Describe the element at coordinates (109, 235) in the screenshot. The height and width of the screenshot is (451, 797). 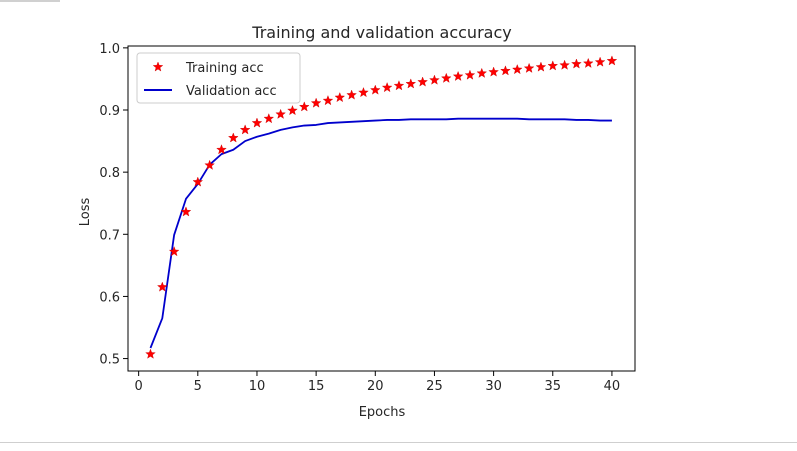
I see `y-tick-label: 0.7` at that location.